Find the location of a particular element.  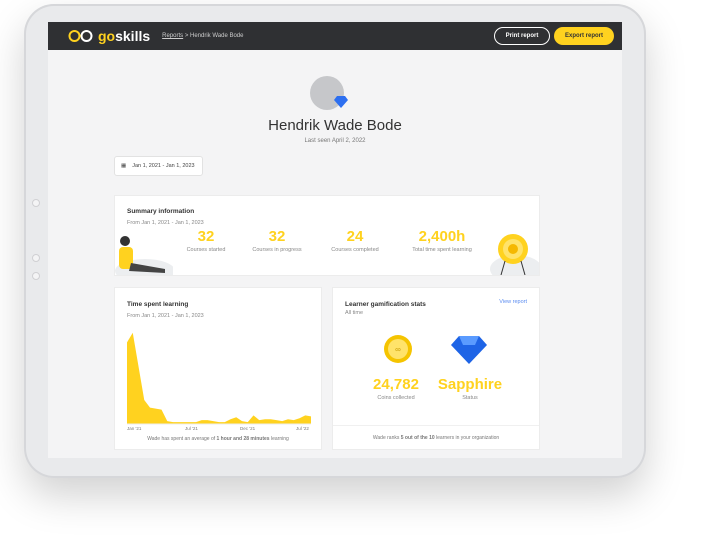

x-tick-label: Jan '21 is located at coordinates (134, 428).